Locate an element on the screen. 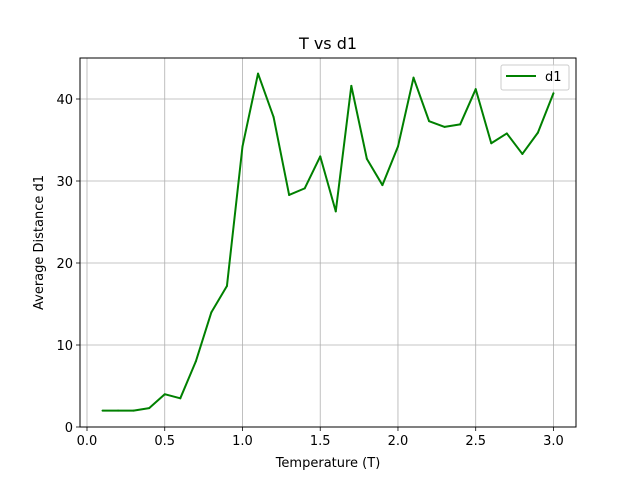  chart-title: T vs d1 is located at coordinates (327, 43).